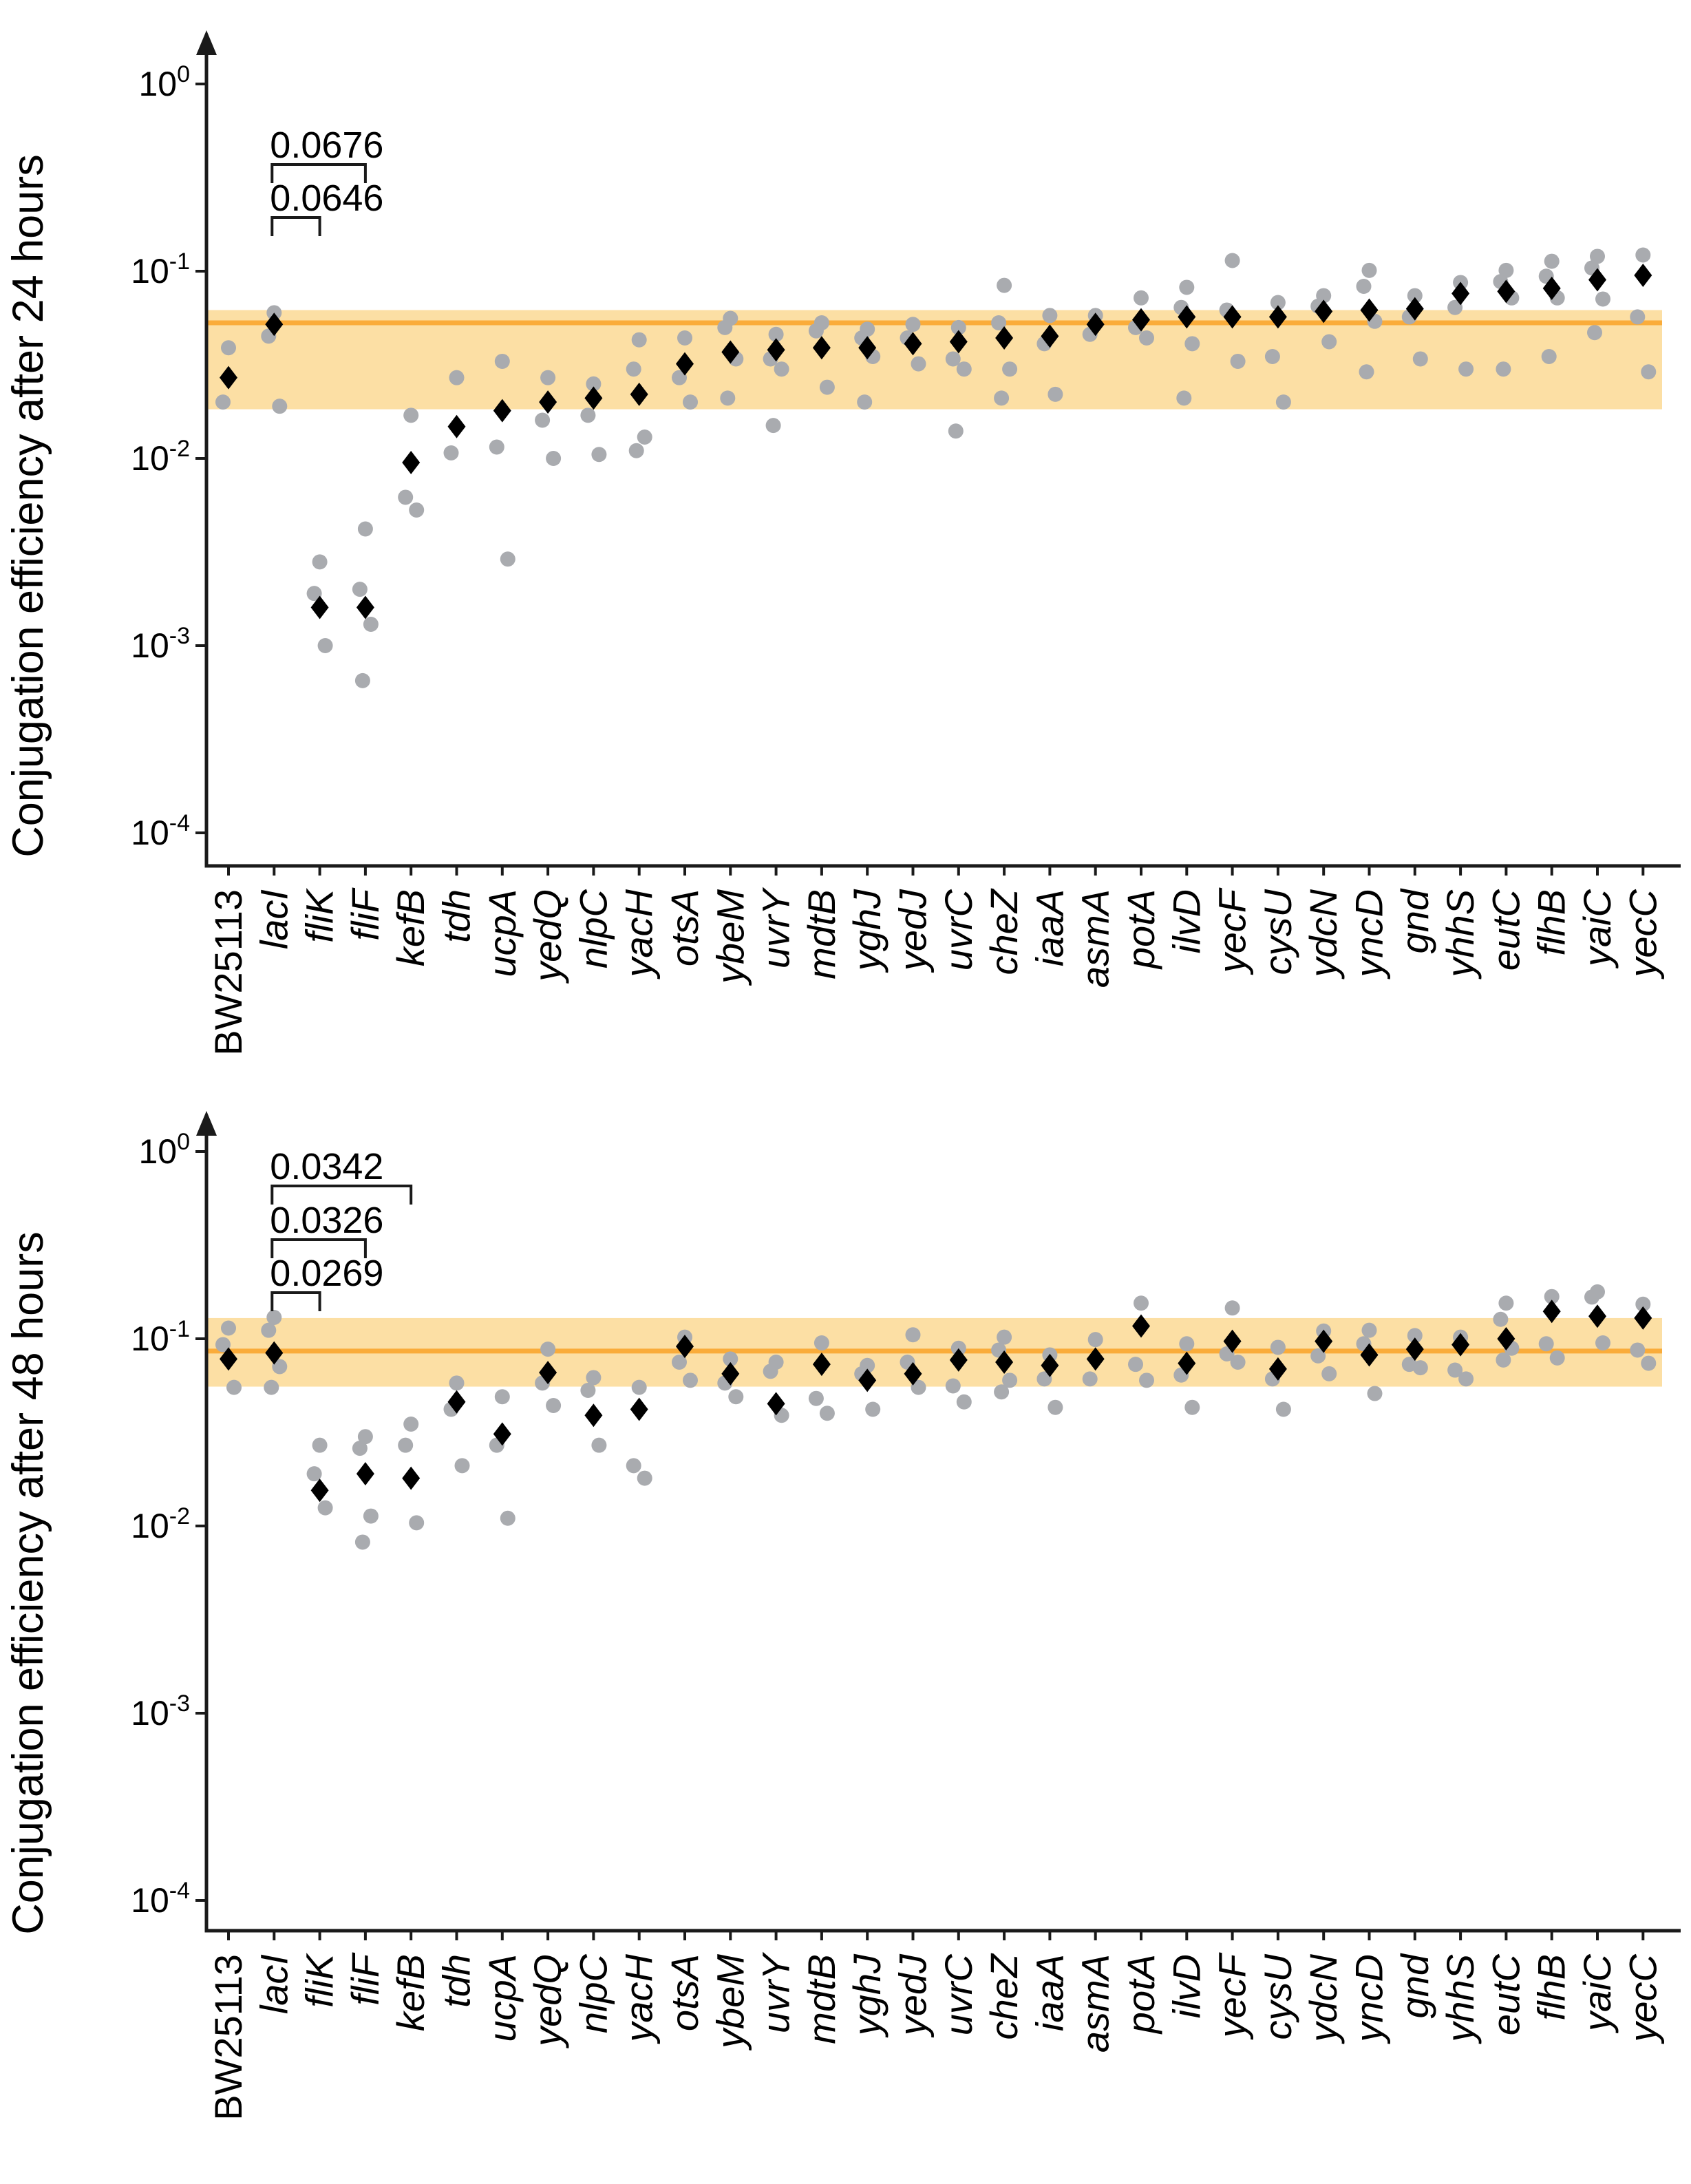  What do you see at coordinates (326, 1273) in the screenshot?
I see `pvalue-label: 0.0269` at bounding box center [326, 1273].